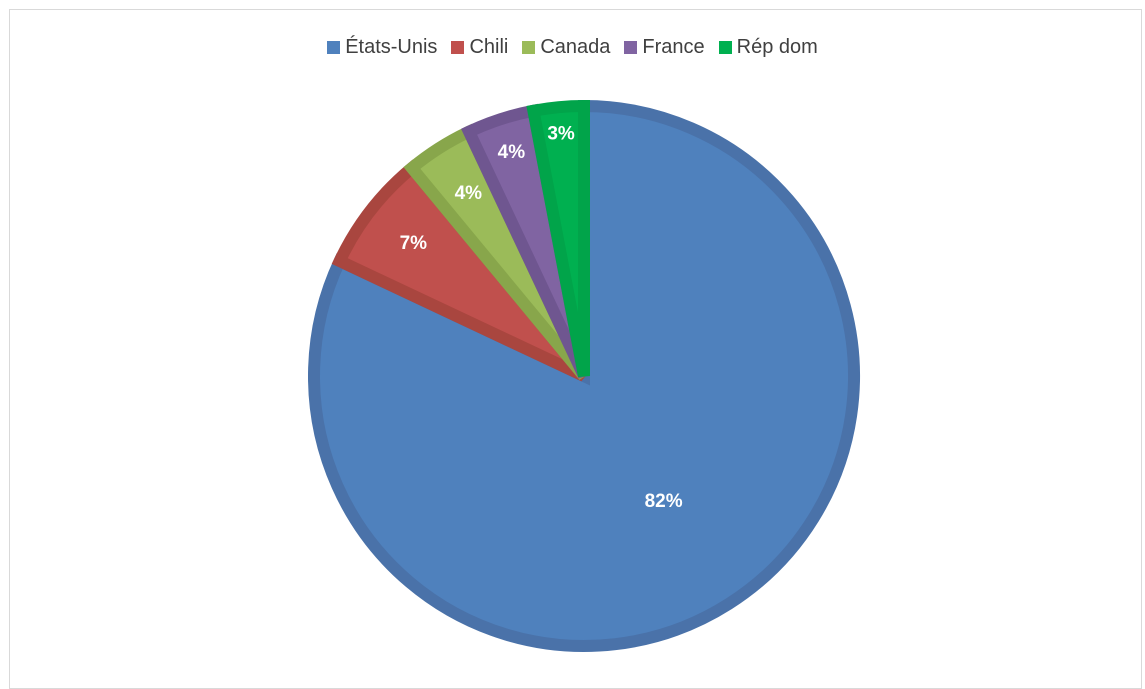 This screenshot has width=1145, height=689. What do you see at coordinates (575, 47) in the screenshot?
I see `legend-label: Canada` at bounding box center [575, 47].